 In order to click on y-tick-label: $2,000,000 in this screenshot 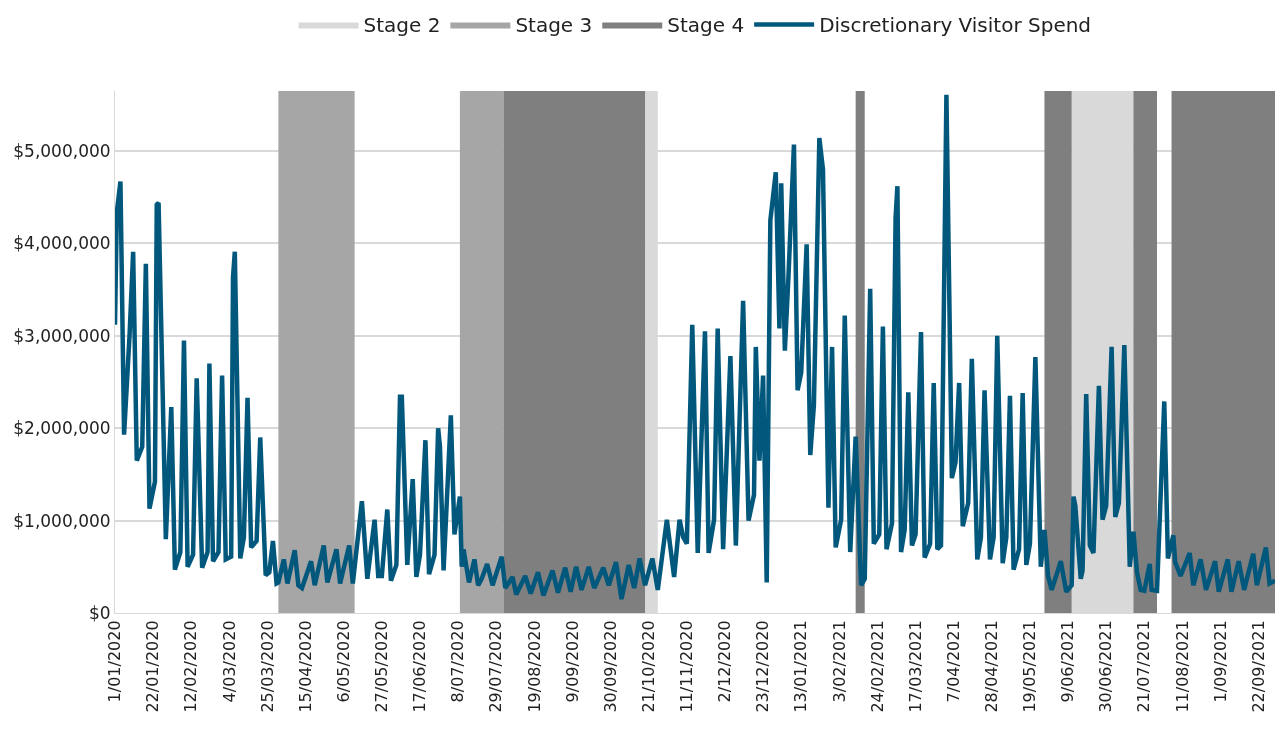, I will do `click(62, 428)`.